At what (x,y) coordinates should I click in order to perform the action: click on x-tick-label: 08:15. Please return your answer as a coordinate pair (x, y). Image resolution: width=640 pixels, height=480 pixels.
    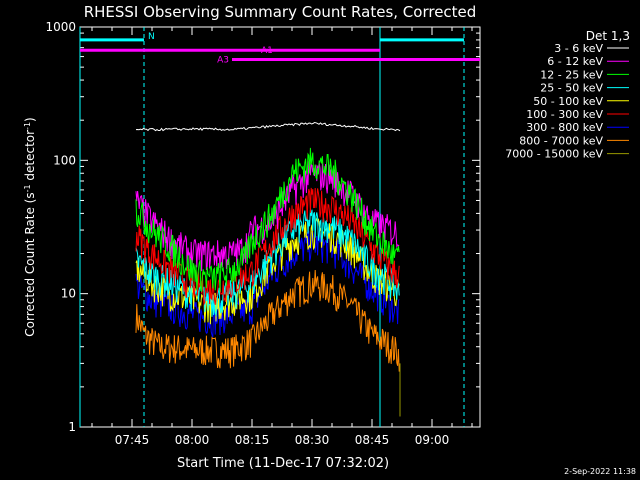
    Looking at the image, I should click on (252, 440).